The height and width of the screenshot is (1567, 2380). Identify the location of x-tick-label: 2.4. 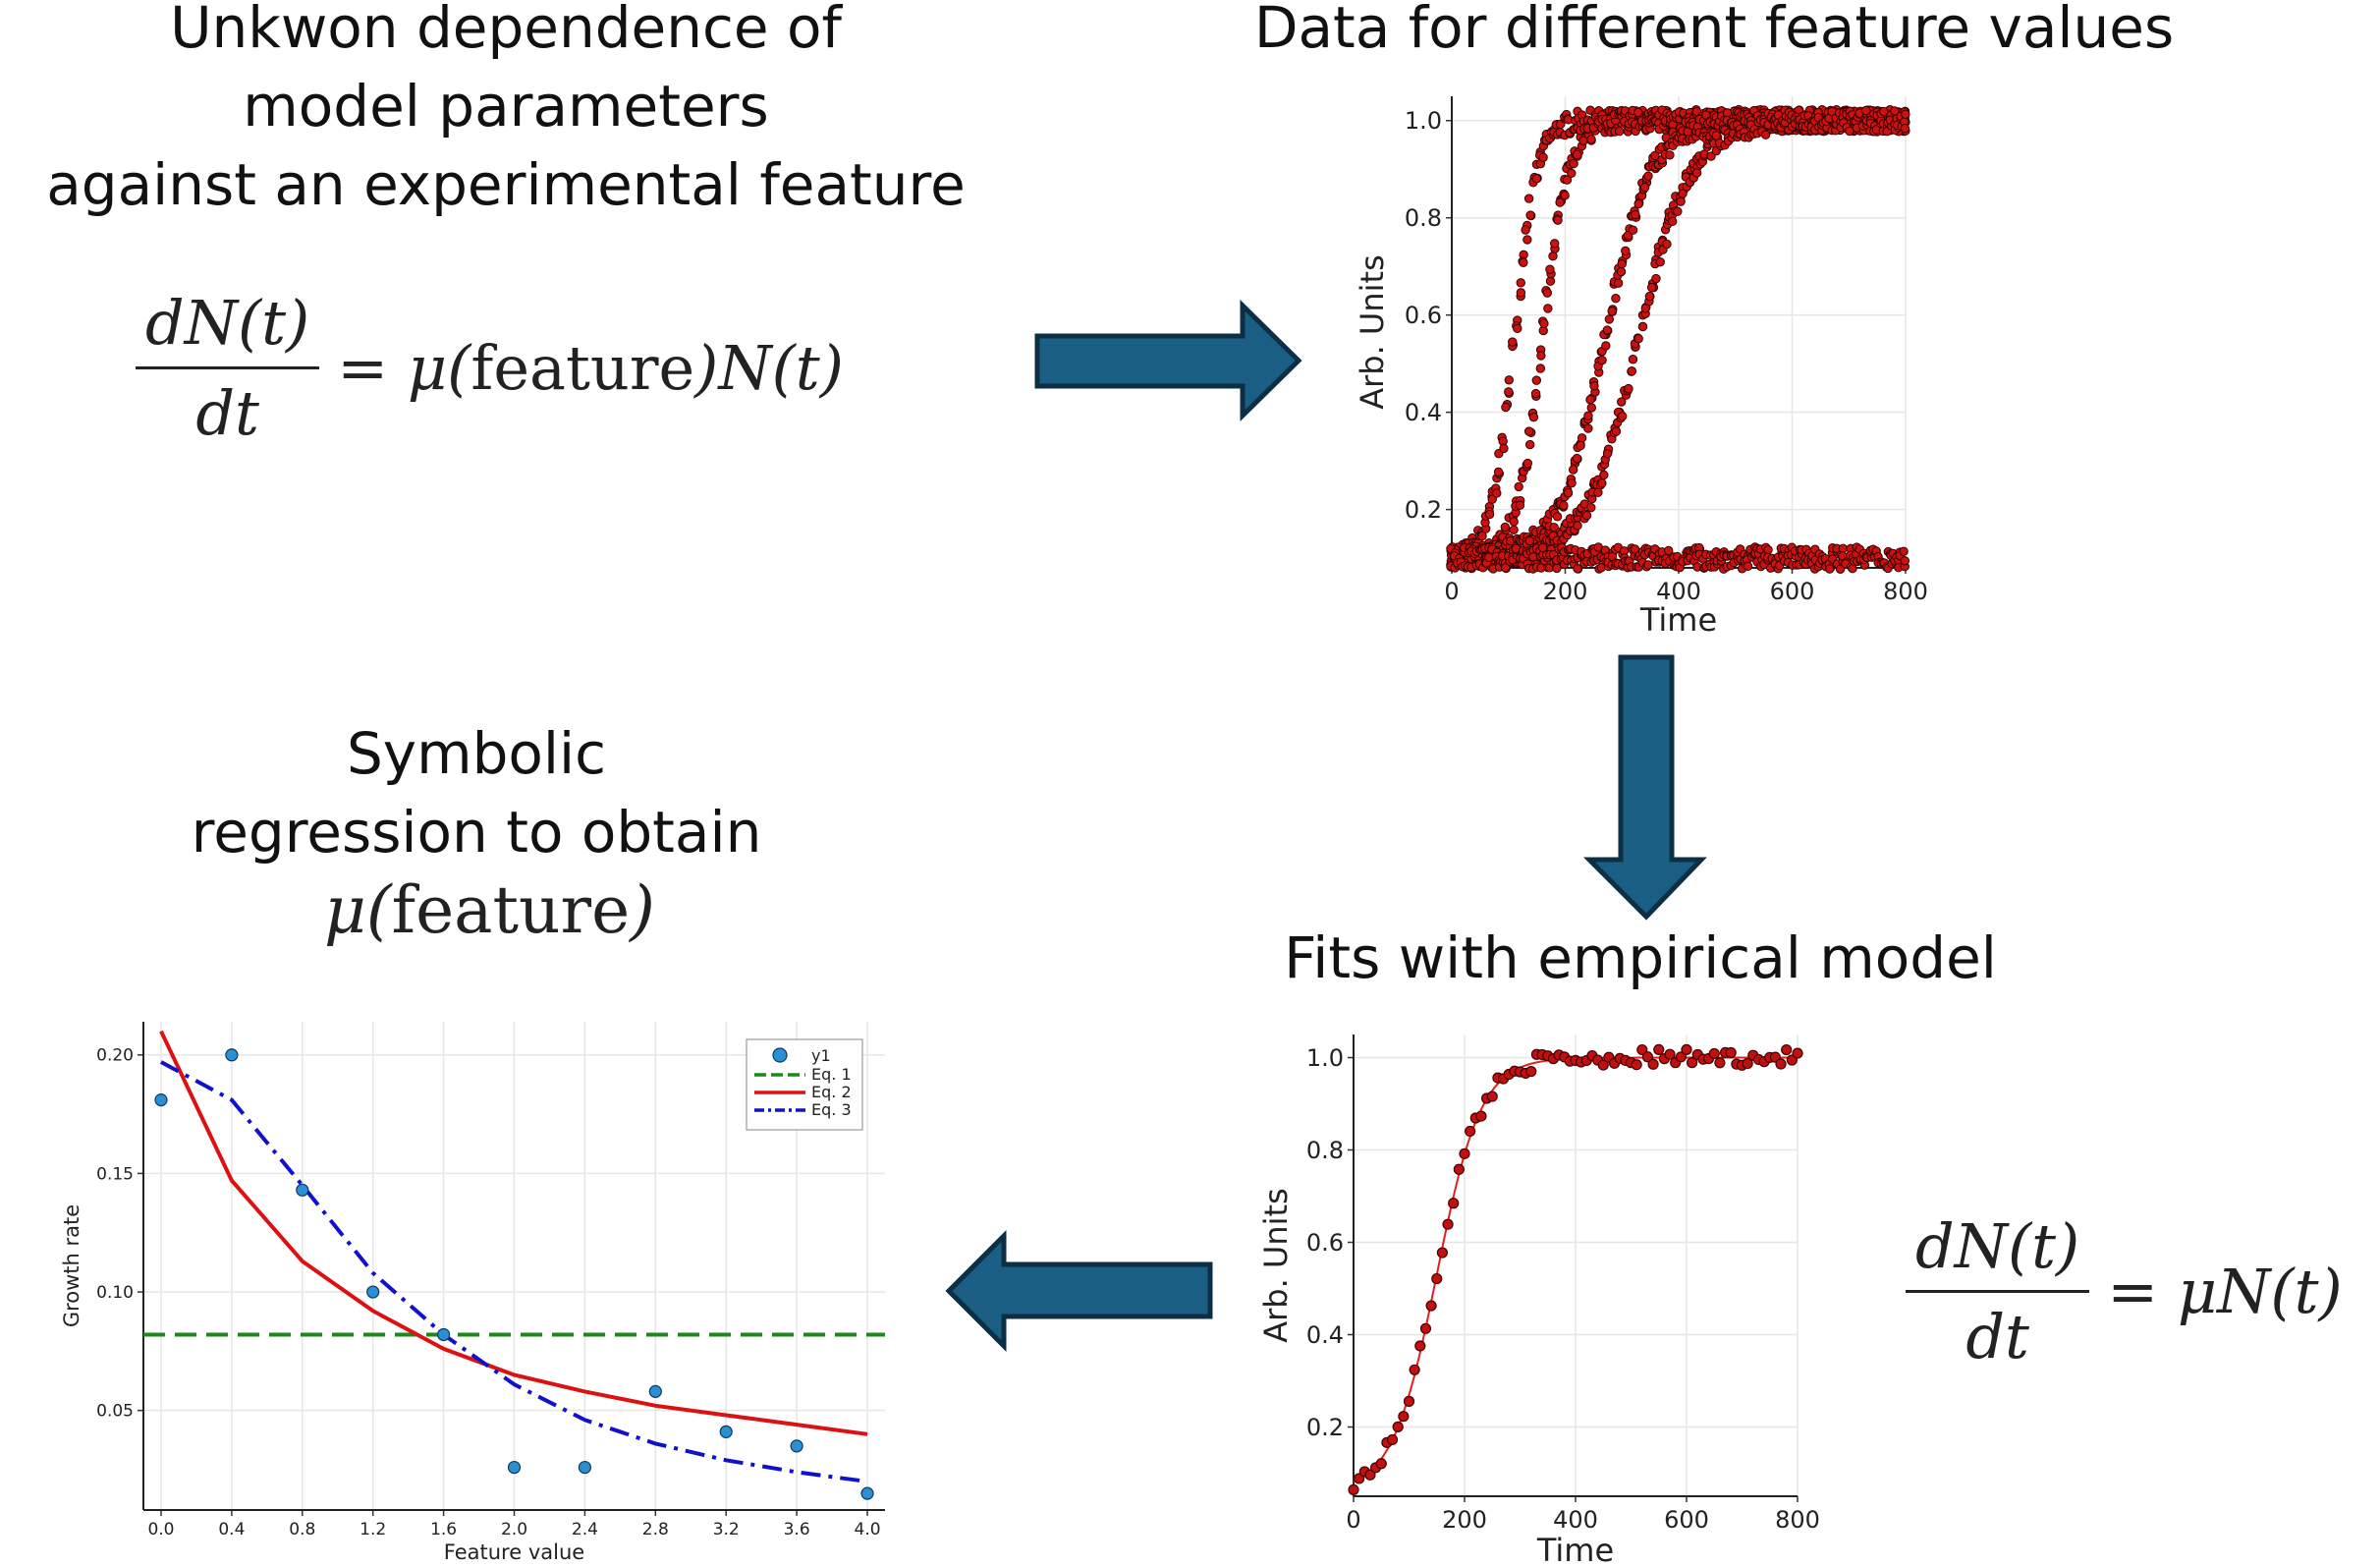
(585, 1529).